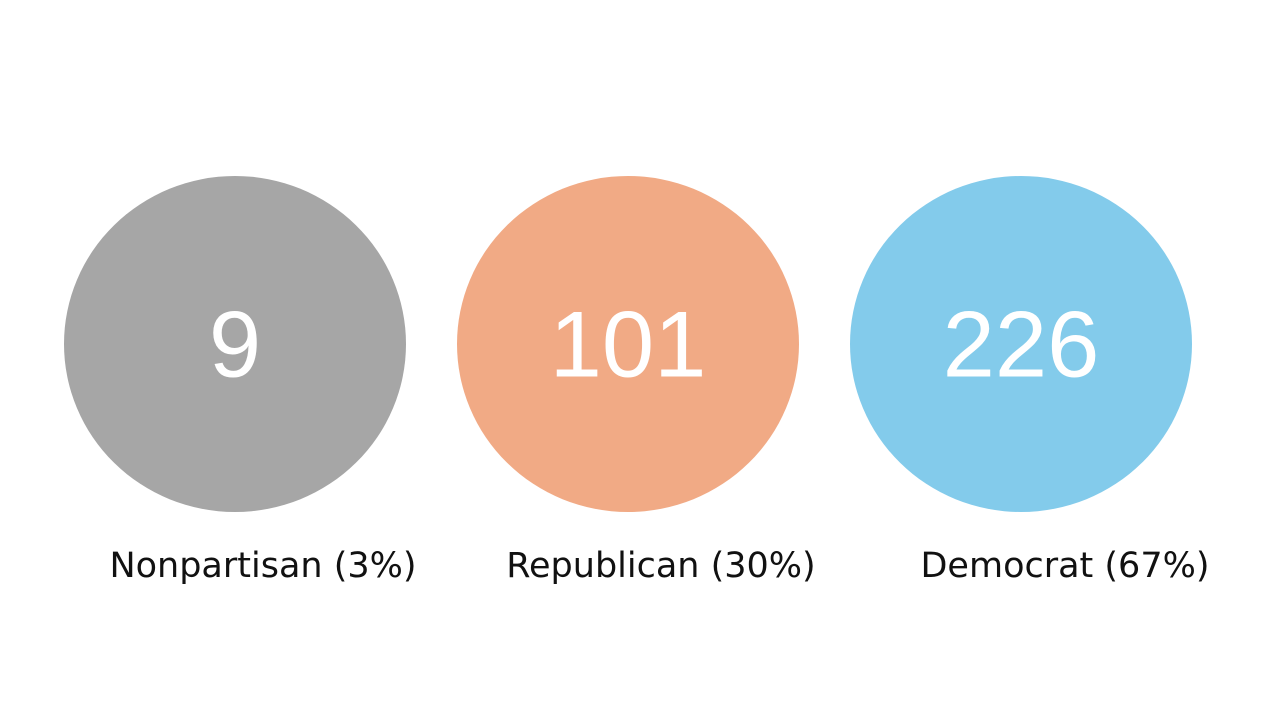  What do you see at coordinates (1064, 566) in the screenshot?
I see `party-label: Democrat (67%)` at bounding box center [1064, 566].